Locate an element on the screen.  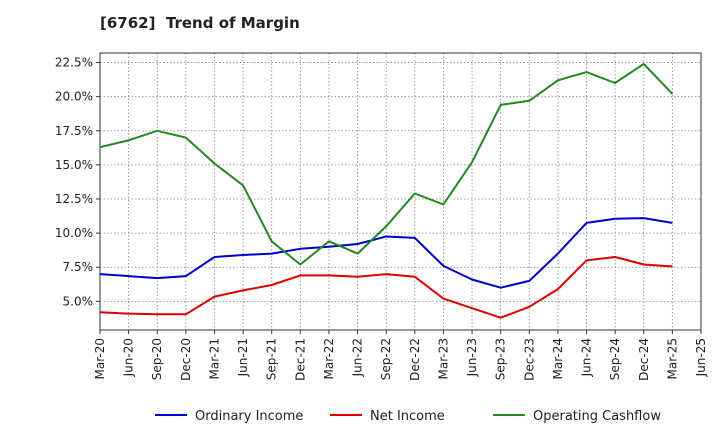
y-tick-label: 7.5% is located at coordinates (78, 267).